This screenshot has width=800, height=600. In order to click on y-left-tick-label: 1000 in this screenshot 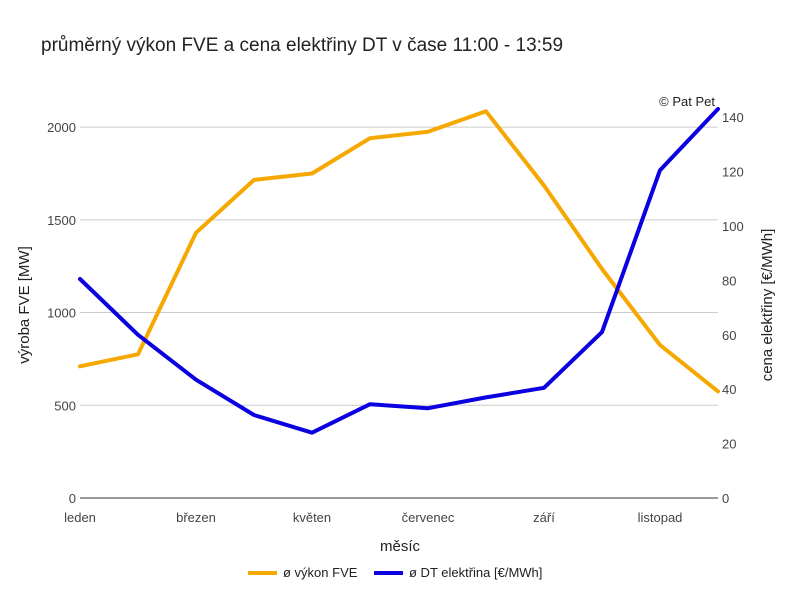, I will do `click(61, 313)`.